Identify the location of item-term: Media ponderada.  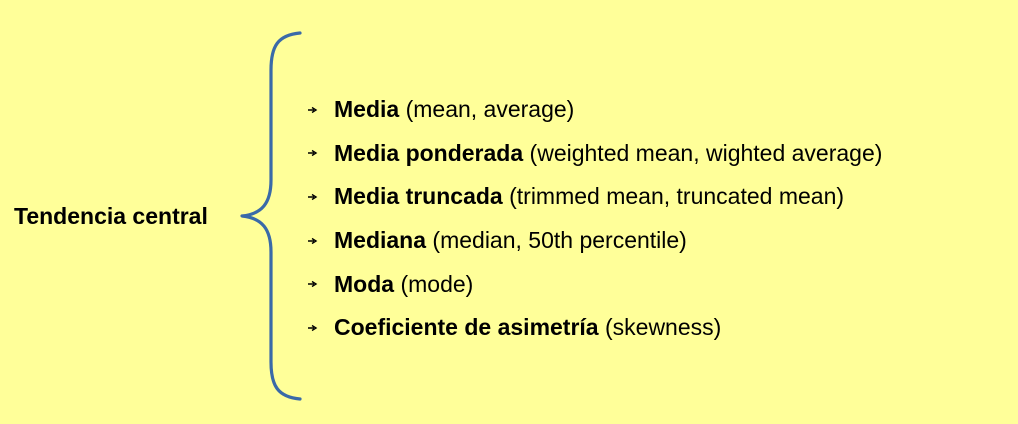
(429, 152).